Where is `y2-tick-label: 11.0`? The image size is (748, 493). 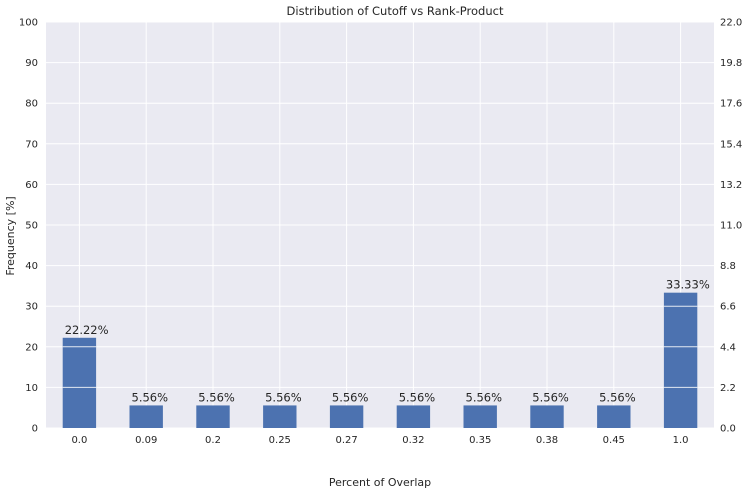
y2-tick-label: 11.0 is located at coordinates (731, 226).